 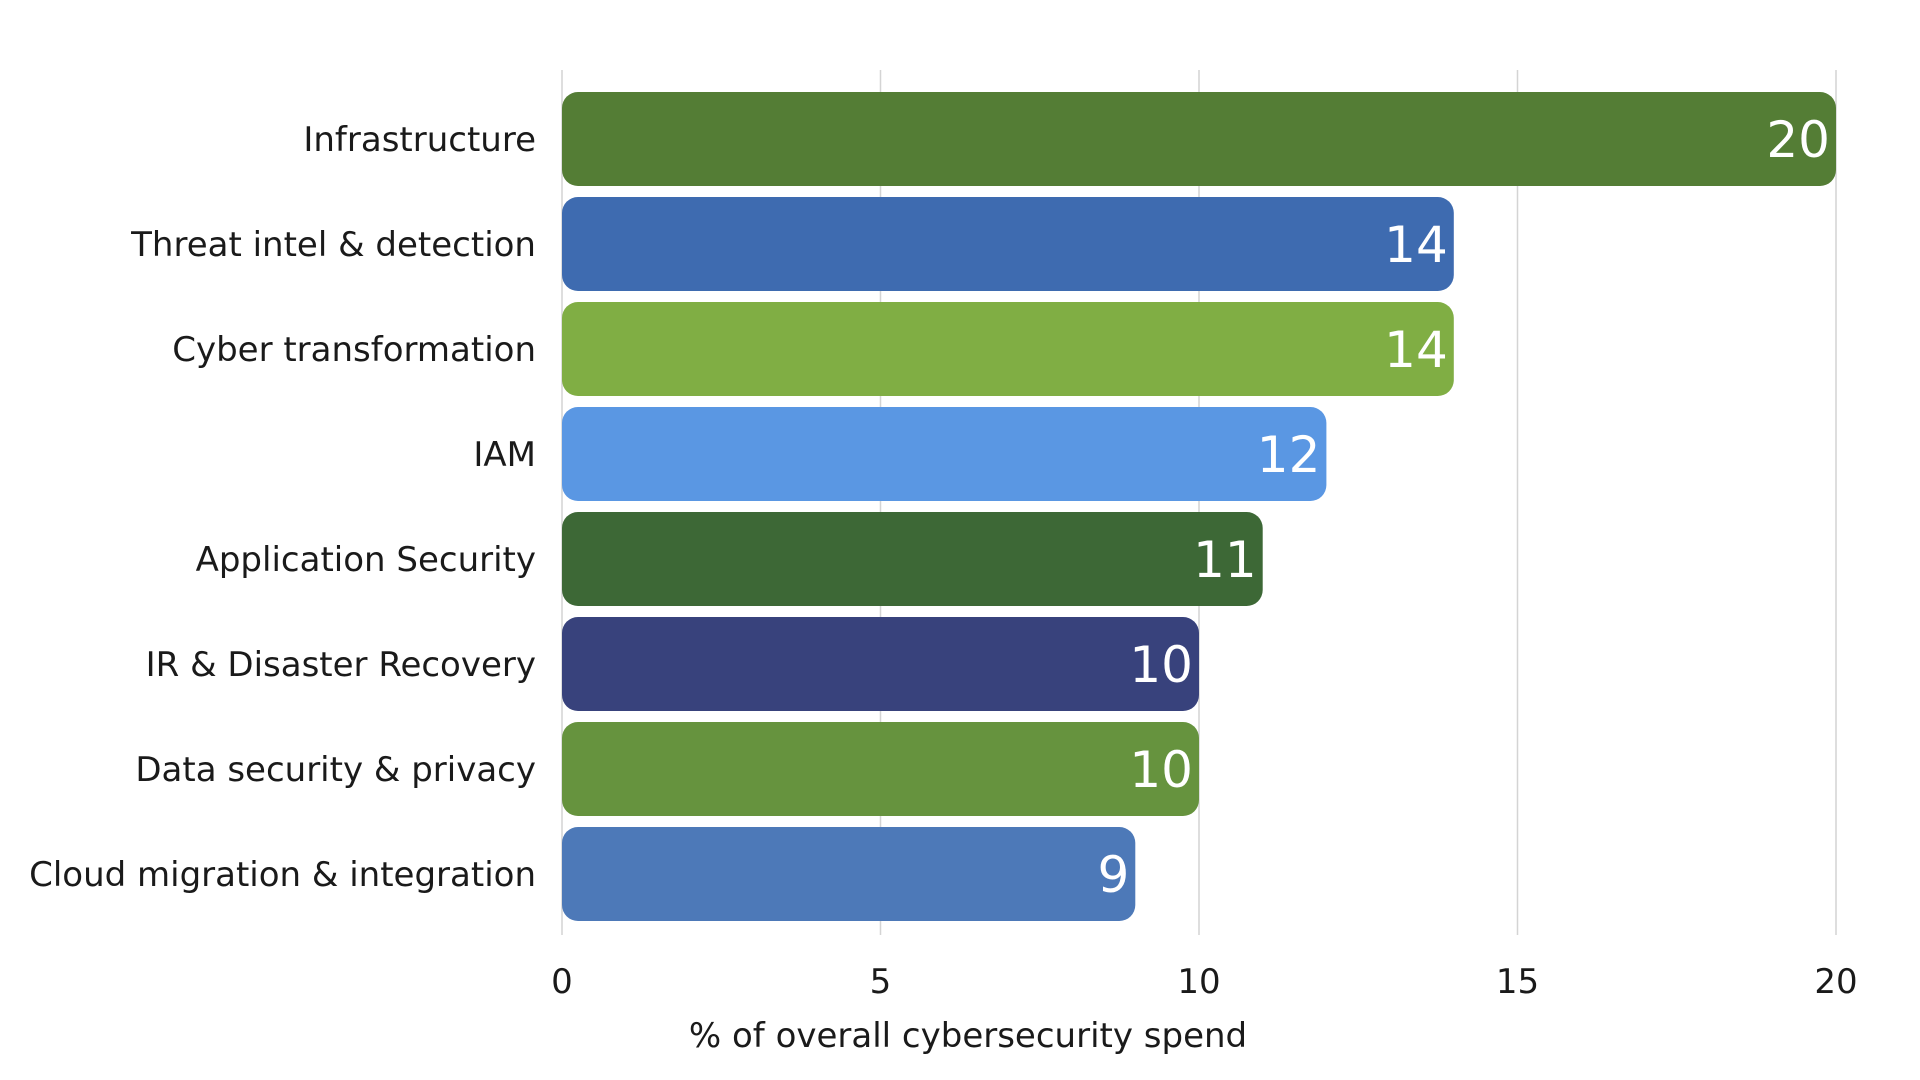 I want to click on data-label: 9, so click(x=1113, y=875).